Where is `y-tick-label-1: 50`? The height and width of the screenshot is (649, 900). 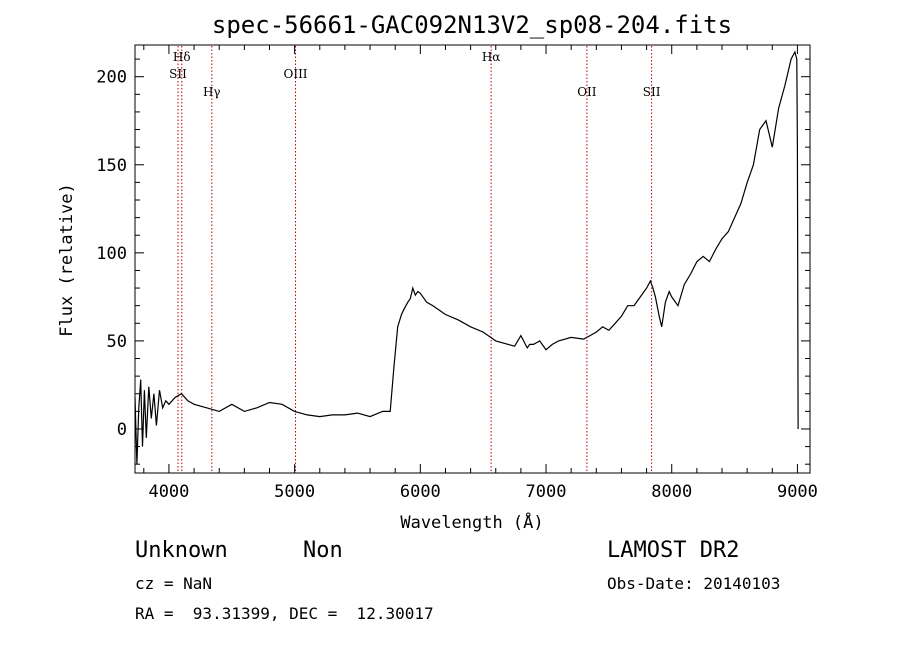 y-tick-label-1: 50 is located at coordinates (117, 342).